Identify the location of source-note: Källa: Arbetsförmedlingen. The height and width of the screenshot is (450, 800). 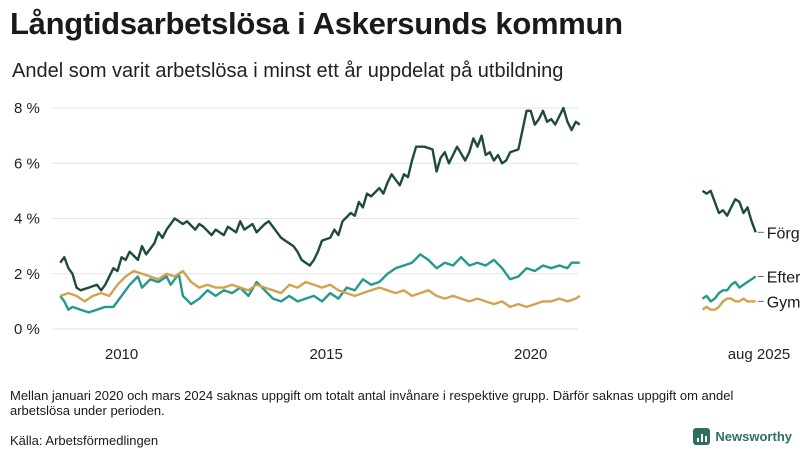
(84, 440).